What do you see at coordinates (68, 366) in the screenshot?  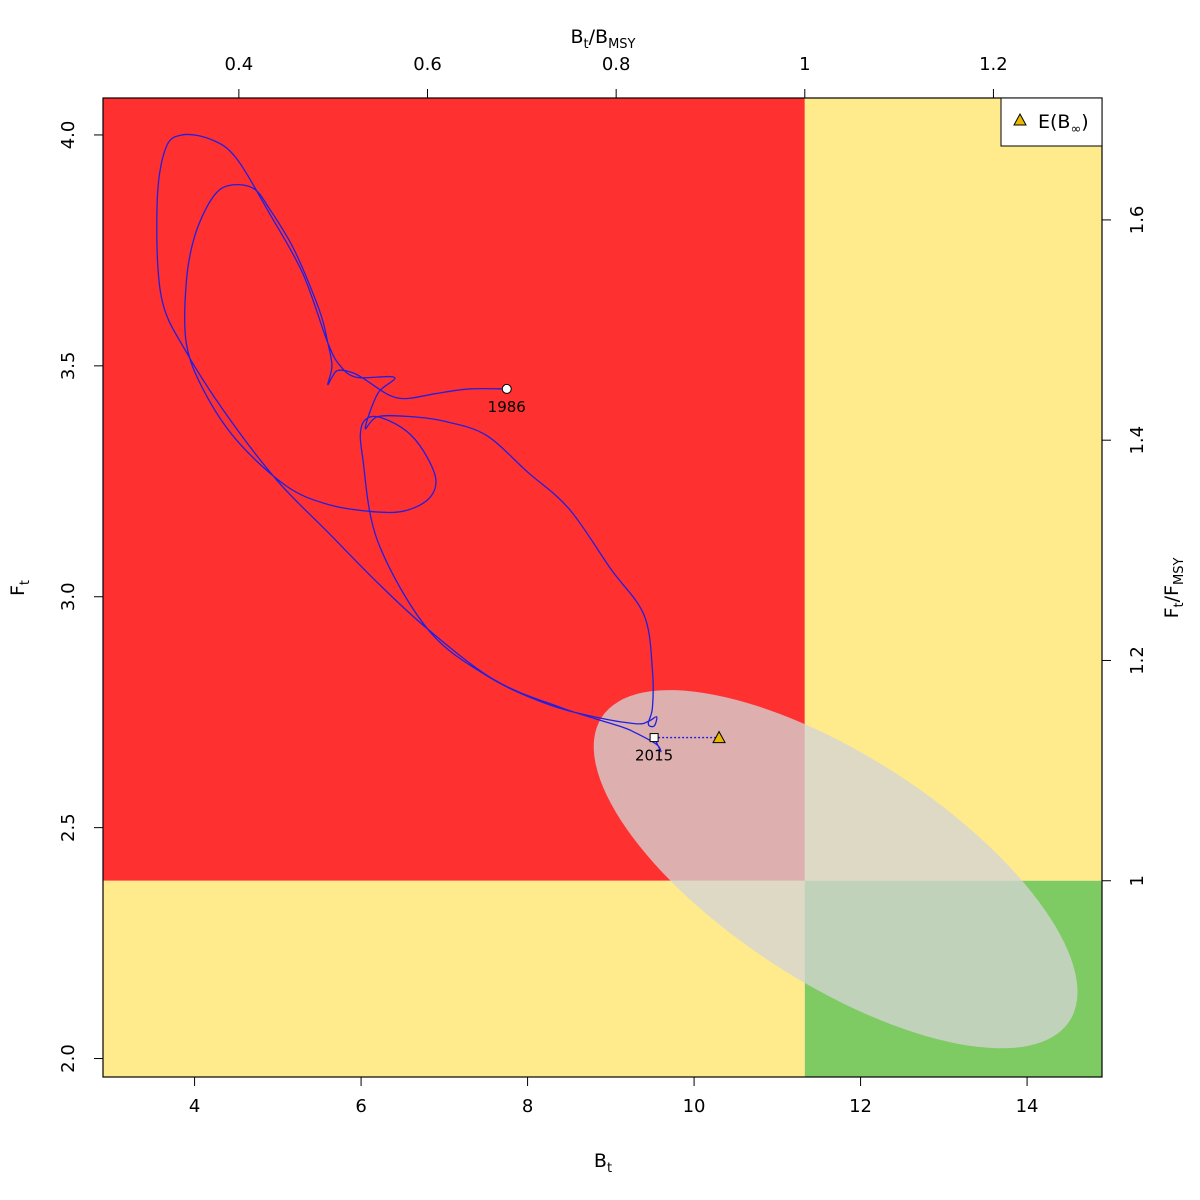 I see `y-tick-label: 3.5` at bounding box center [68, 366].